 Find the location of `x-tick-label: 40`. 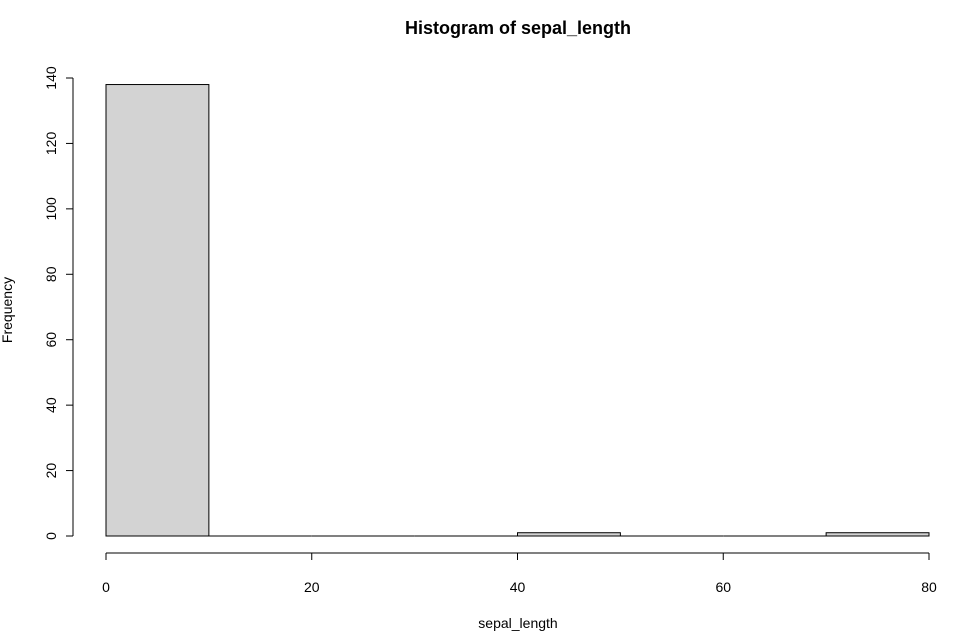

x-tick-label: 40 is located at coordinates (518, 587).